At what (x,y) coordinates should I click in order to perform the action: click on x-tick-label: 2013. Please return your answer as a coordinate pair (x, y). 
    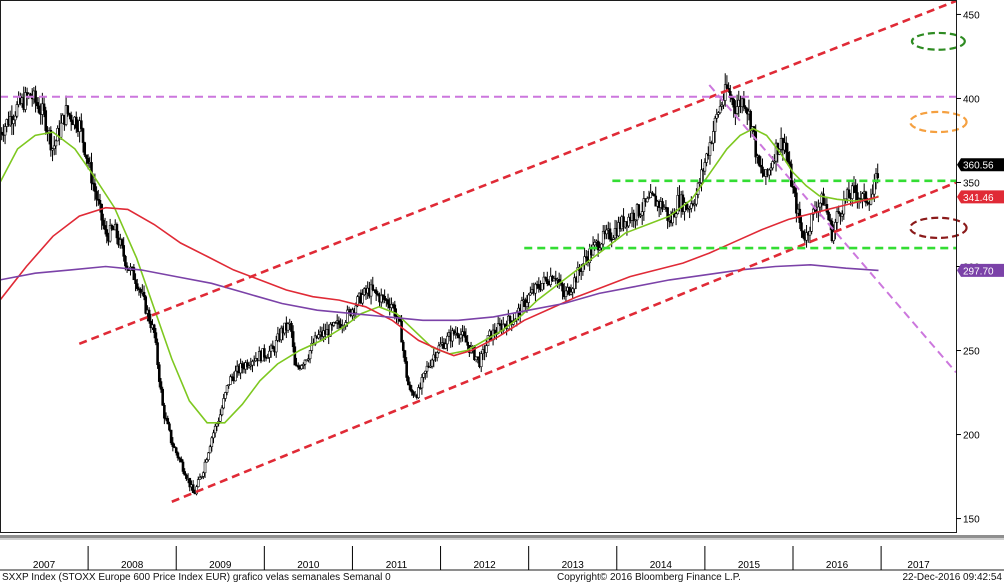
    Looking at the image, I should click on (573, 565).